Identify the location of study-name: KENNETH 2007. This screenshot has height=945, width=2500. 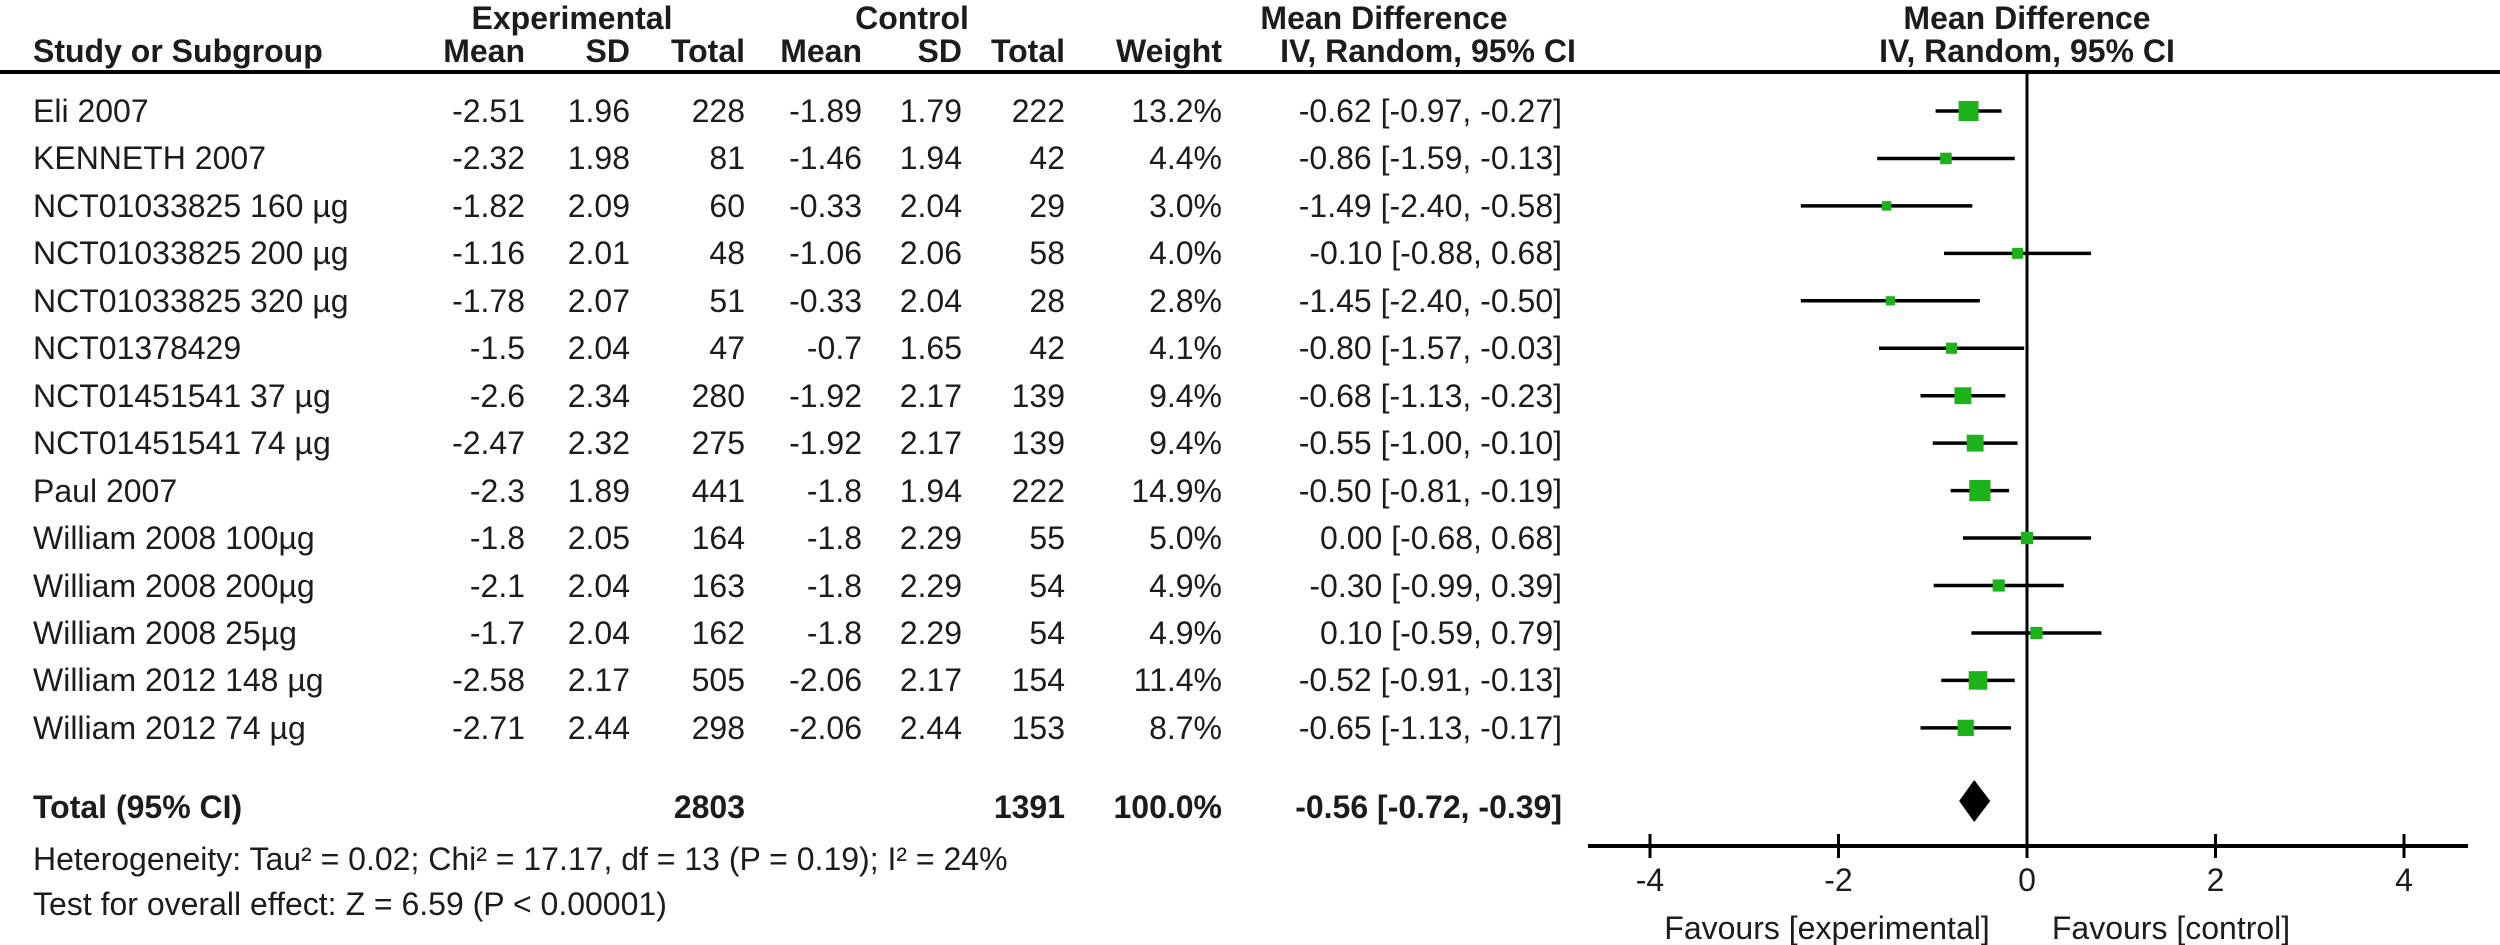
(149, 158).